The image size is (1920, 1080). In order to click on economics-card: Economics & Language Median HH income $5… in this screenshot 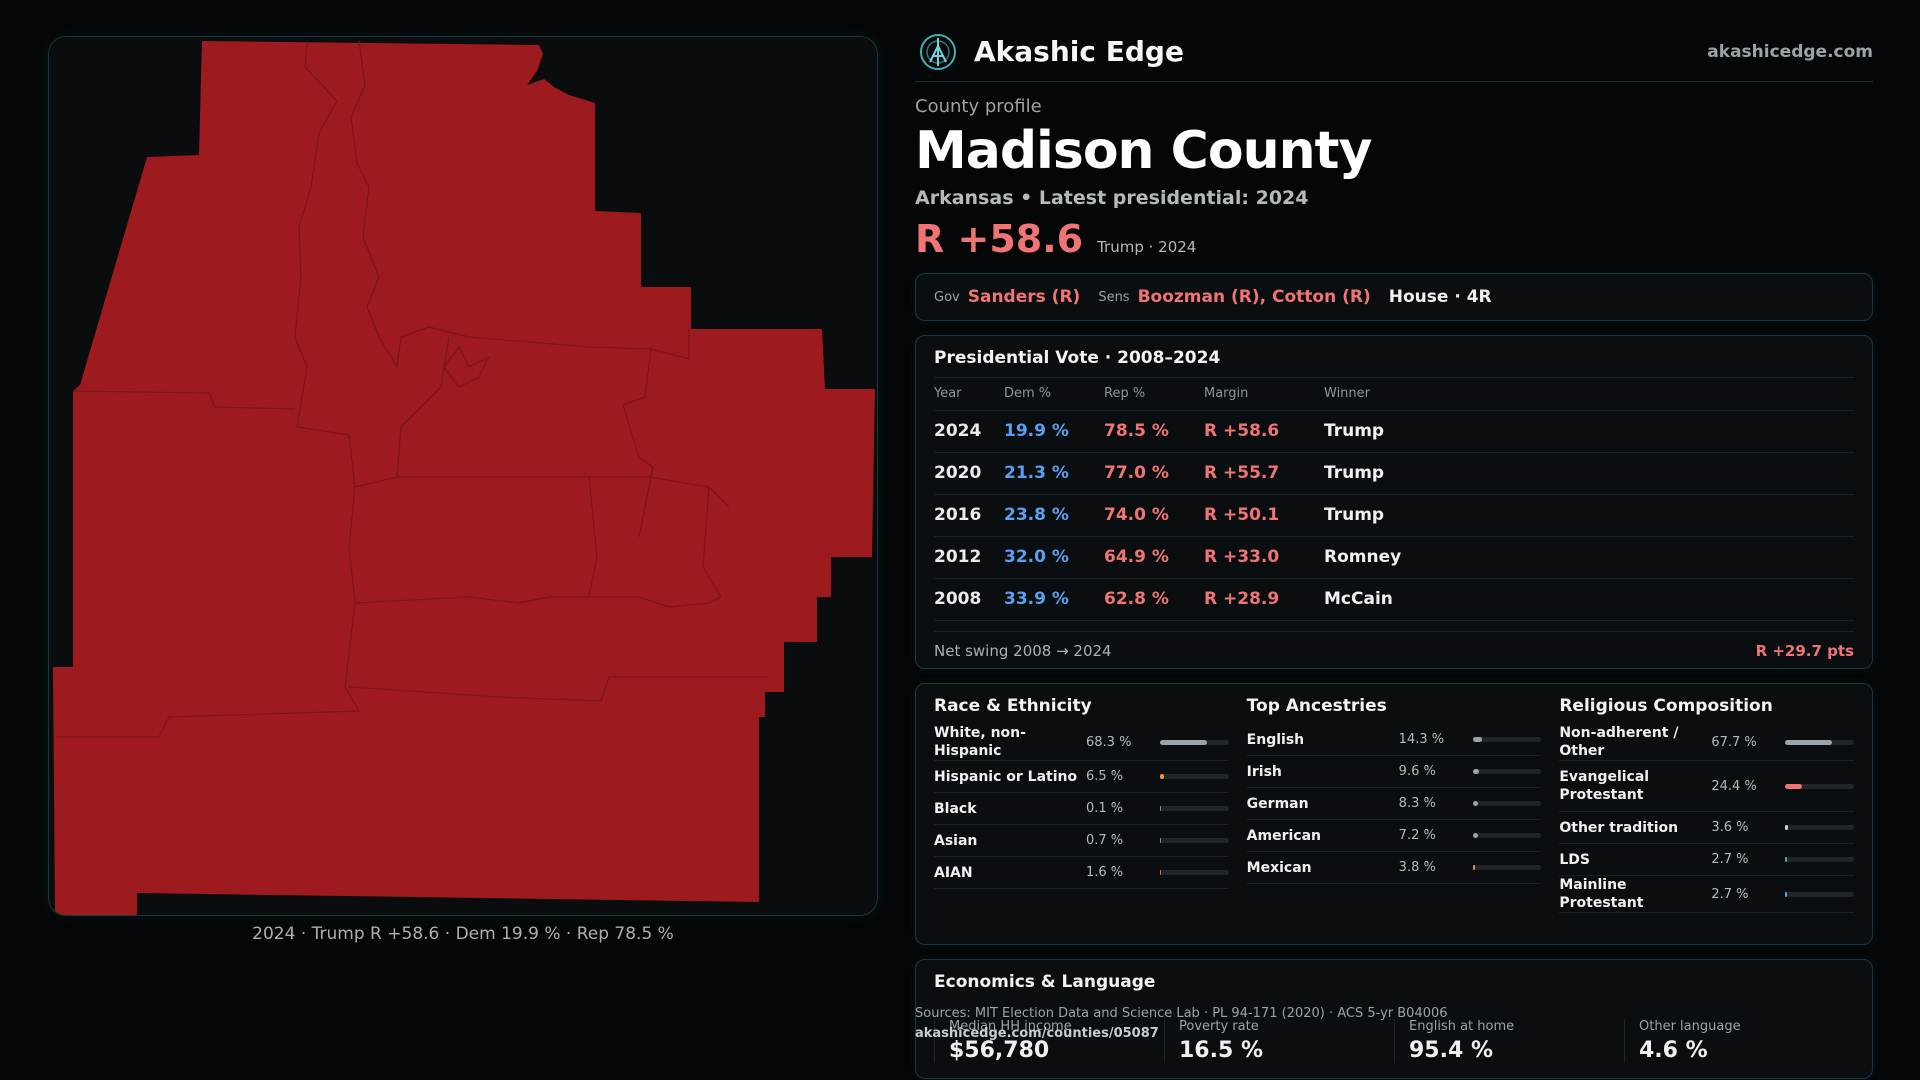, I will do `click(1394, 1019)`.